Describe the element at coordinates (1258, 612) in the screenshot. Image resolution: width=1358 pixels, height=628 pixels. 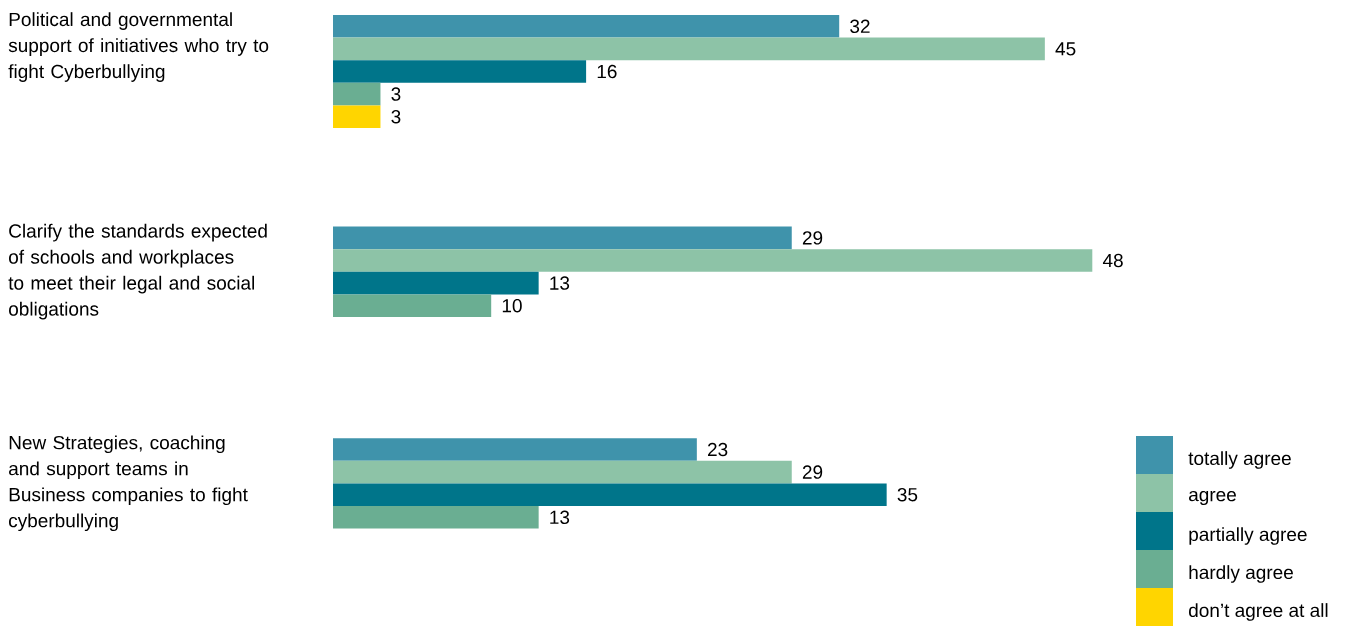
I see `legend-label: don’t agree at all` at that location.